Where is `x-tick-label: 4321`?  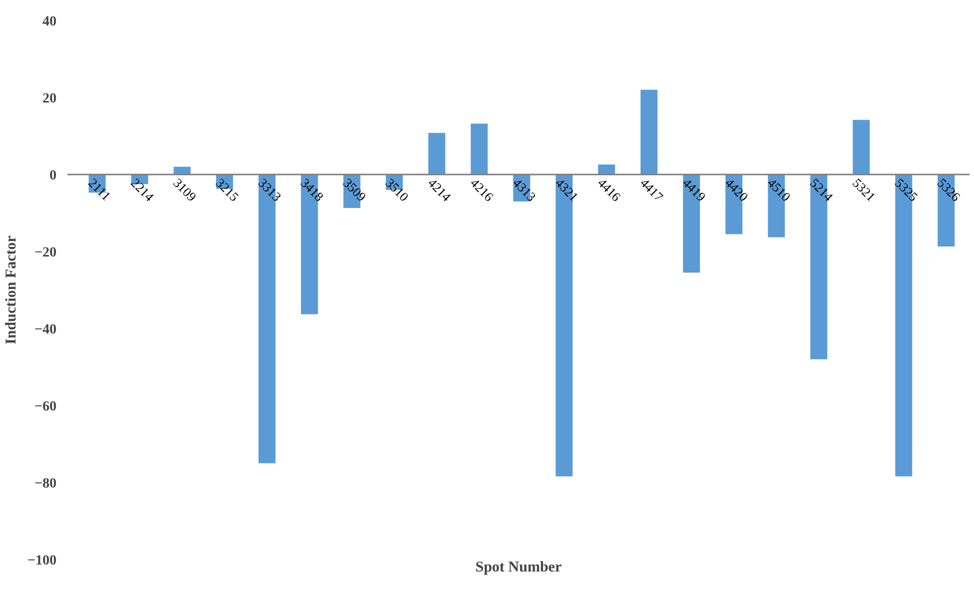
x-tick-label: 4321 is located at coordinates (567, 189).